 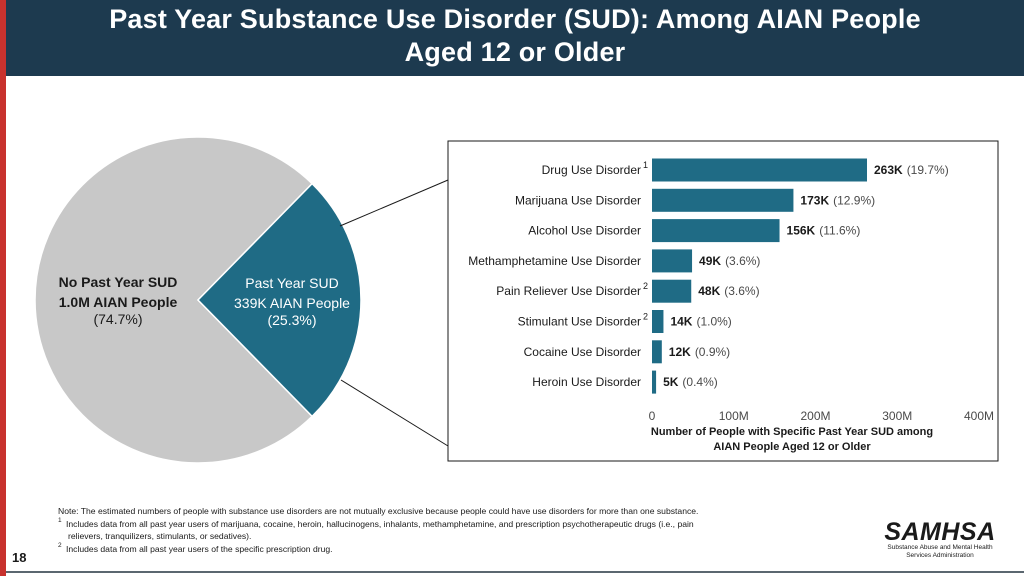 I want to click on pie-label-sud-pct: (25.3%), so click(x=291, y=320).